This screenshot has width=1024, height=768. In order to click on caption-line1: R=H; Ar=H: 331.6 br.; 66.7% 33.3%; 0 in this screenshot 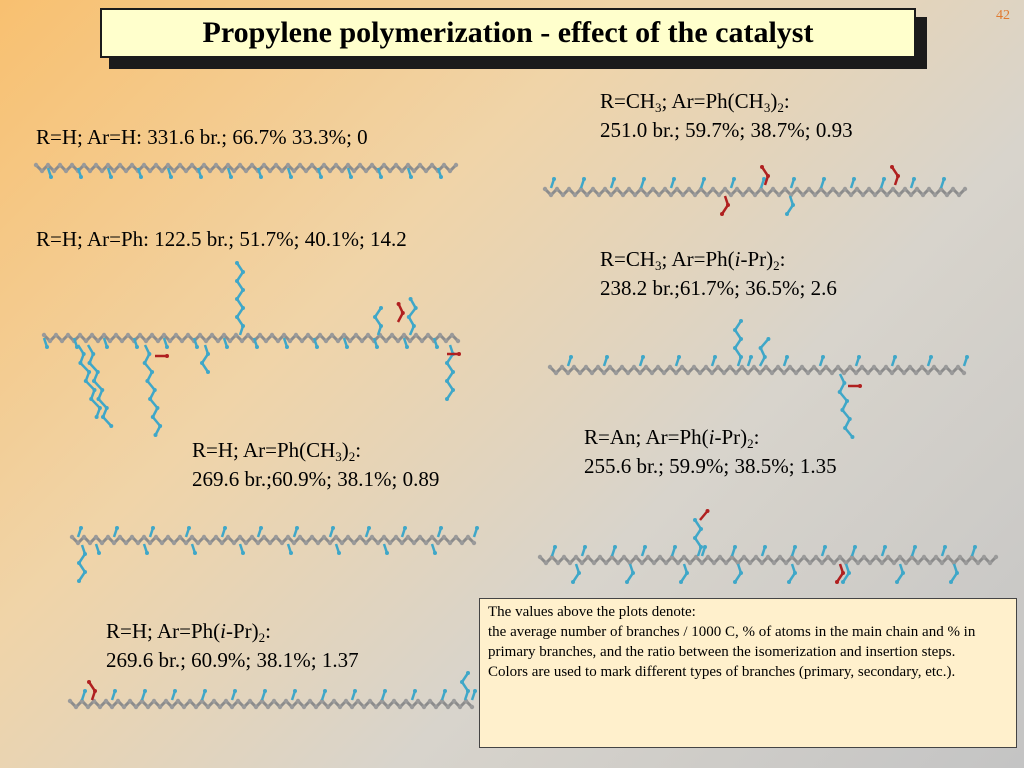, I will do `click(202, 137)`.